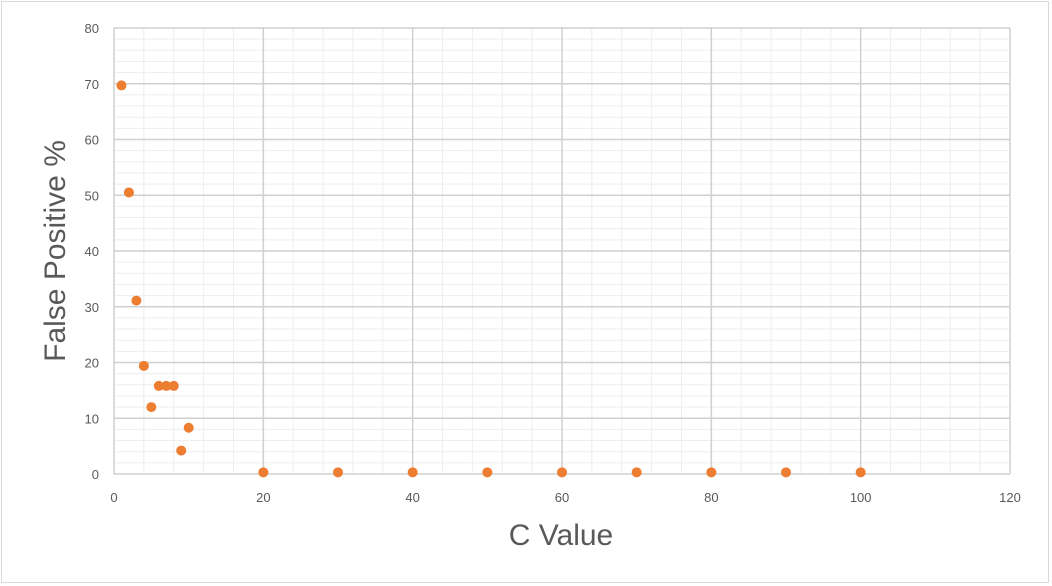 This screenshot has height=586, width=1052. Describe the element at coordinates (711, 497) in the screenshot. I see `x-tick-label: 80` at that location.